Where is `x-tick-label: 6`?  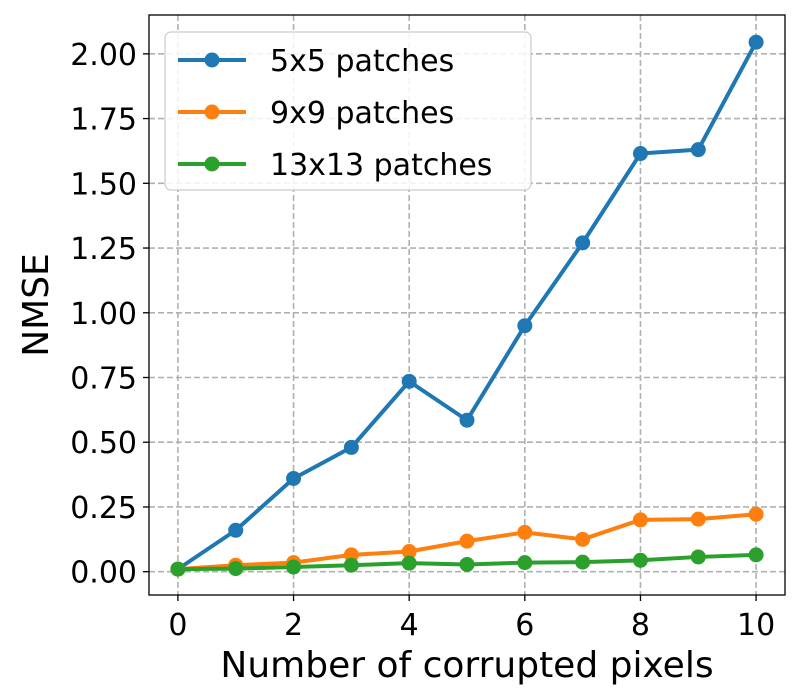
x-tick-label: 6 is located at coordinates (524, 625).